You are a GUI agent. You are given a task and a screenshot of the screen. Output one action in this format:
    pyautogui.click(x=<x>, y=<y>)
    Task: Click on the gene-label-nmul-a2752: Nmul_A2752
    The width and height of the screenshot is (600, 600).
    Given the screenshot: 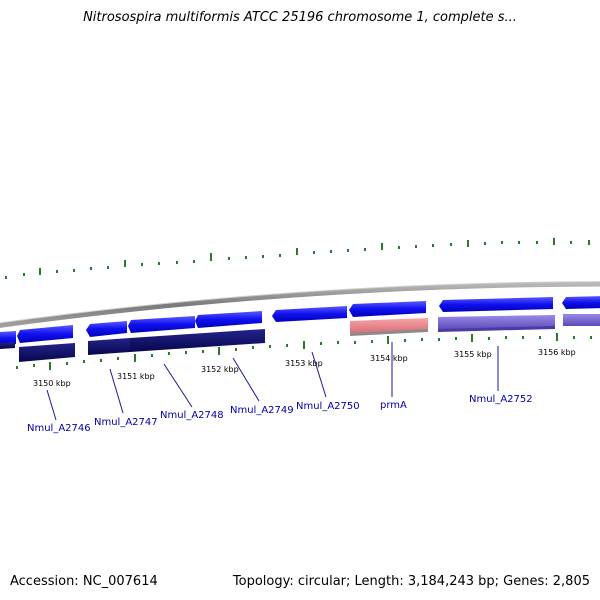 What is the action you would take?
    pyautogui.click(x=501, y=399)
    